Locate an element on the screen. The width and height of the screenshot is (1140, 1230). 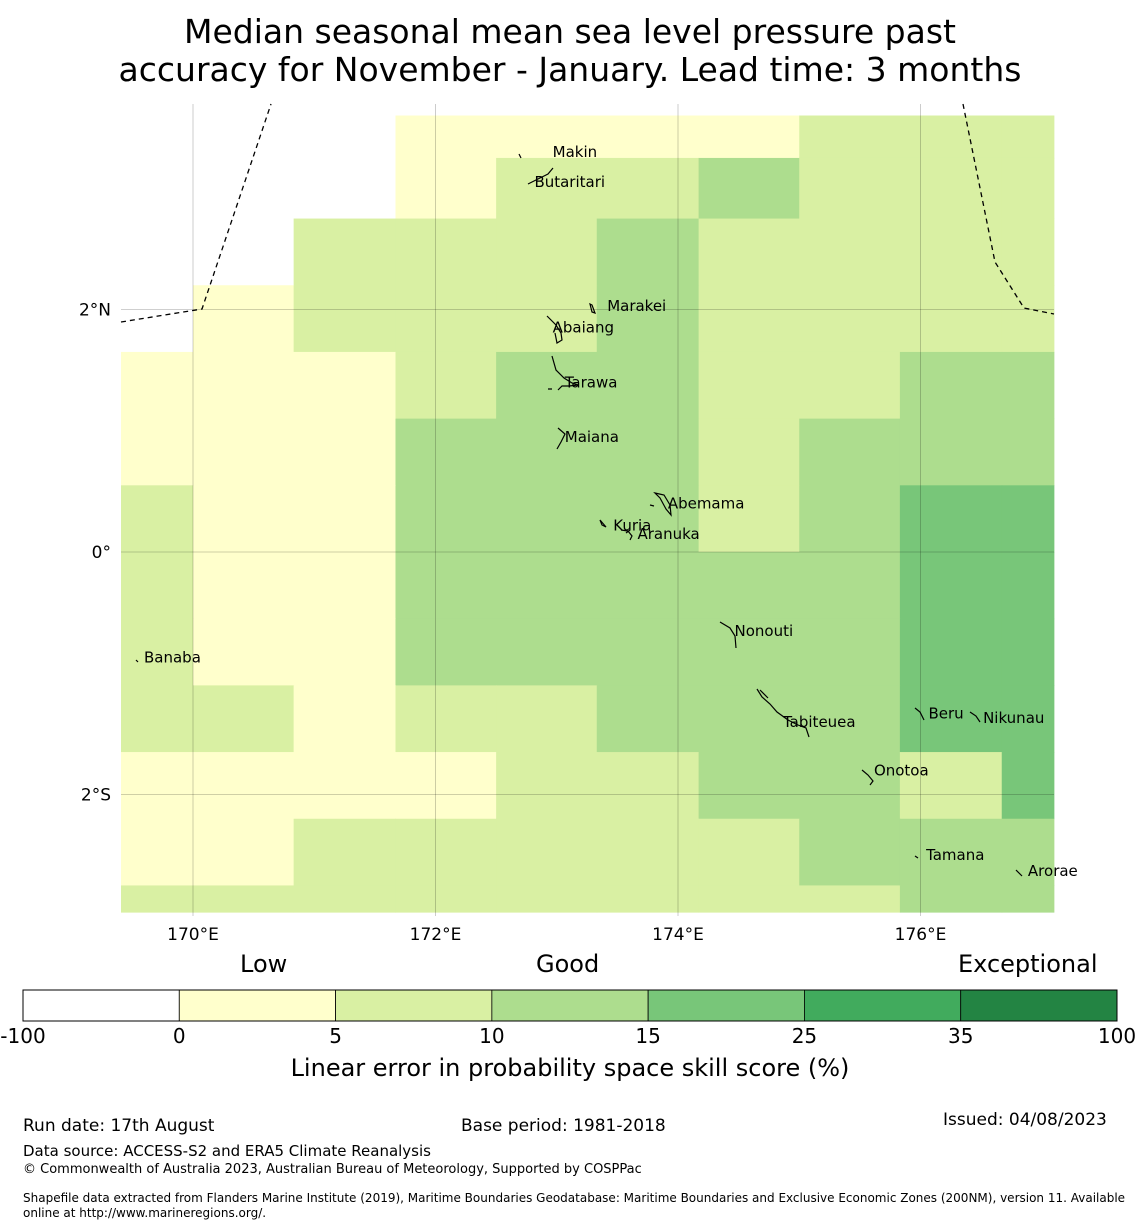
grid-cell-r1-c0 is located at coordinates (157, 188).